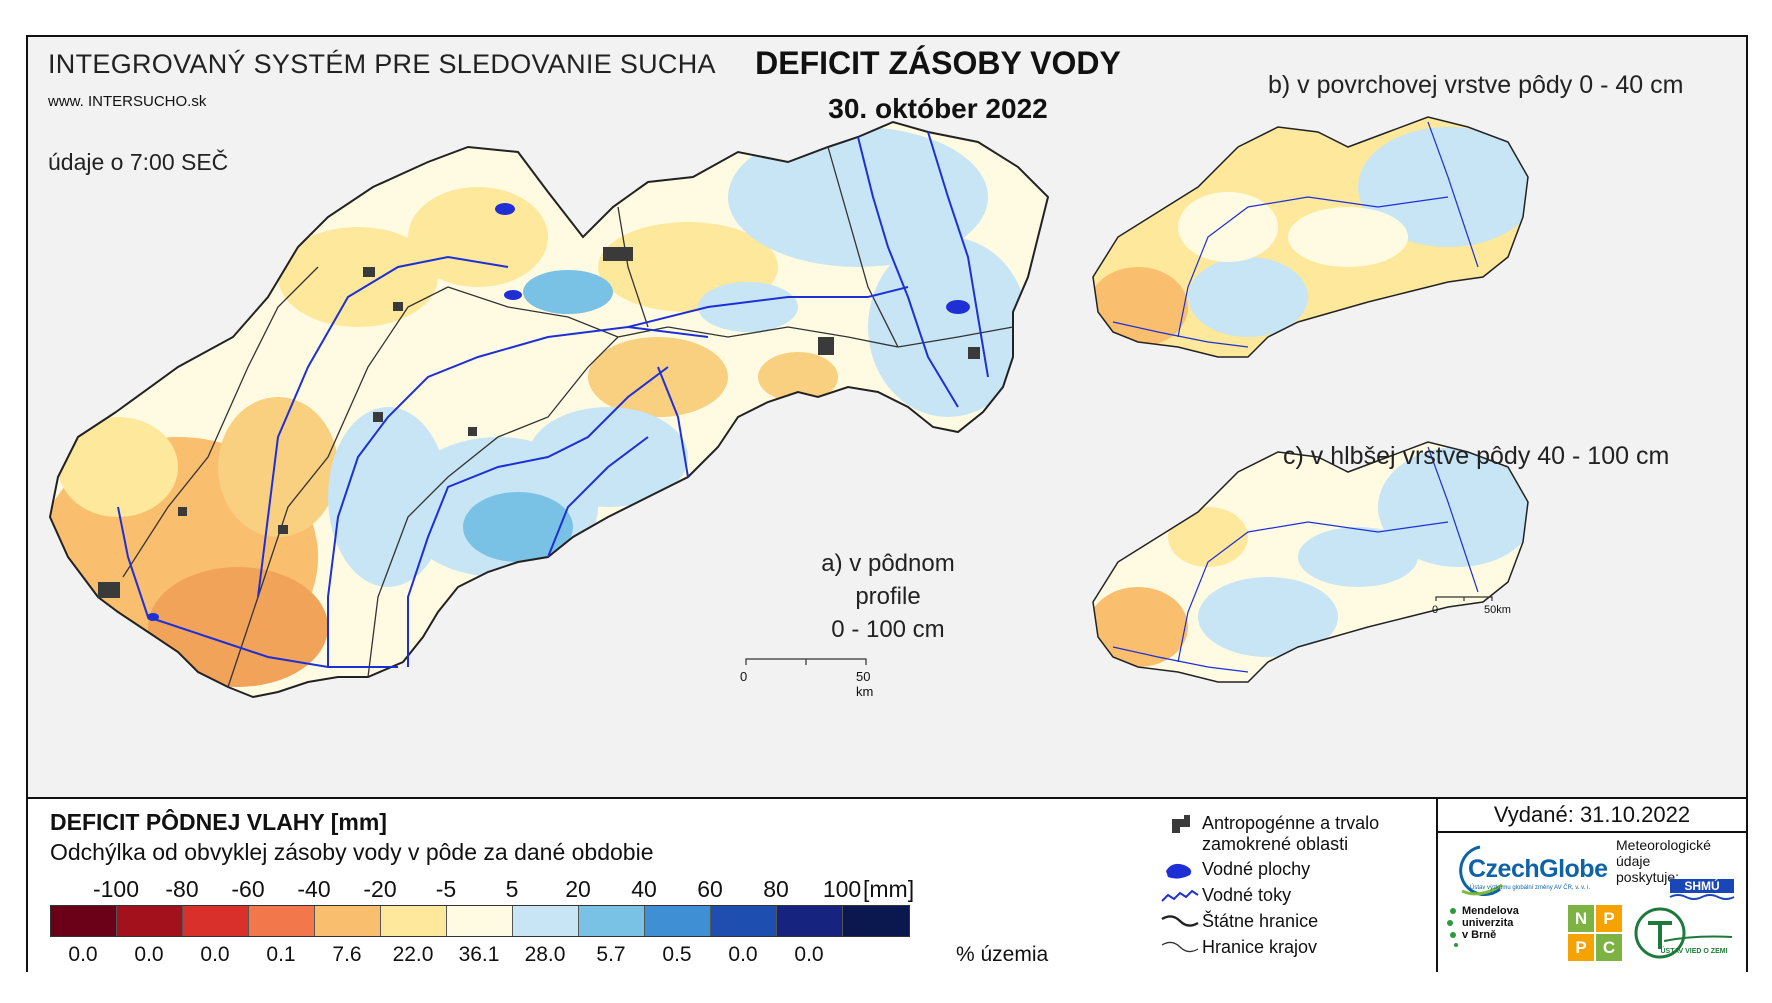 The width and height of the screenshot is (1772, 1003). What do you see at coordinates (1260, 921) in the screenshot?
I see `symbol-label: Štátne hranice` at bounding box center [1260, 921].